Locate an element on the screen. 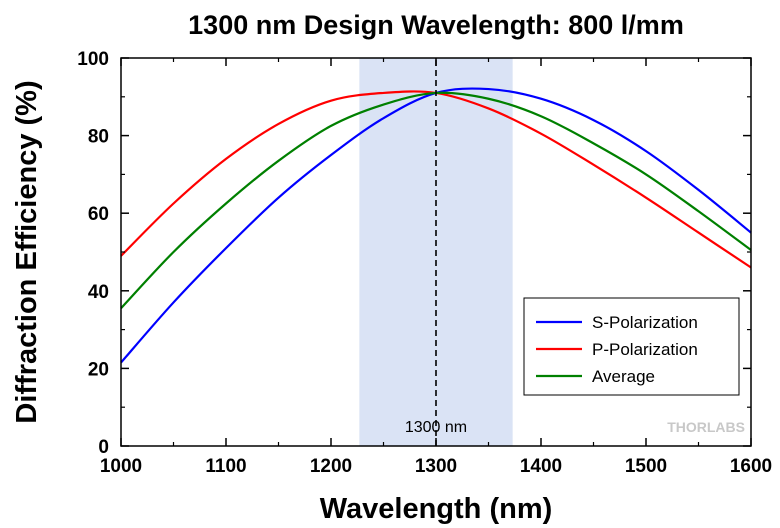 This screenshot has height=528, width=780. legend-box is located at coordinates (631, 346).